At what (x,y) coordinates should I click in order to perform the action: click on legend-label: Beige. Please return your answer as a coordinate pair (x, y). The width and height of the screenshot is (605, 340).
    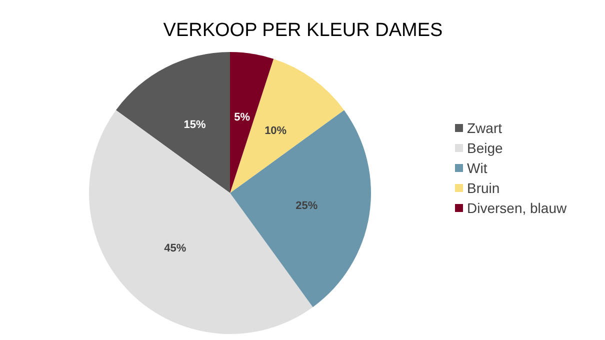
    Looking at the image, I should click on (485, 148).